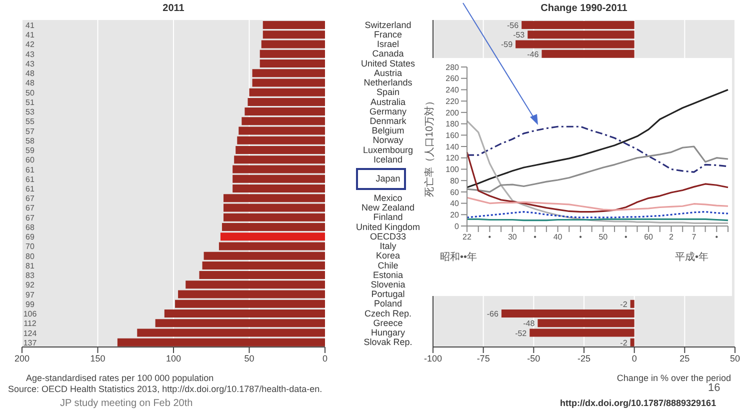  Describe the element at coordinates (388, 313) in the screenshot. I see `y-tick-label: Czech Rep.` at that location.